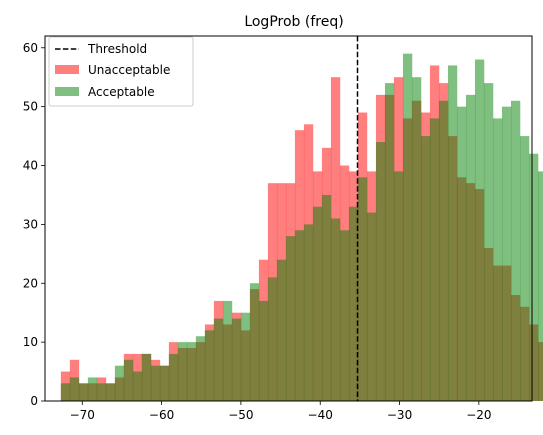 The image size is (543, 435). What do you see at coordinates (67, 69) in the screenshot?
I see `legend-unacceptable-swatch` at bounding box center [67, 69].